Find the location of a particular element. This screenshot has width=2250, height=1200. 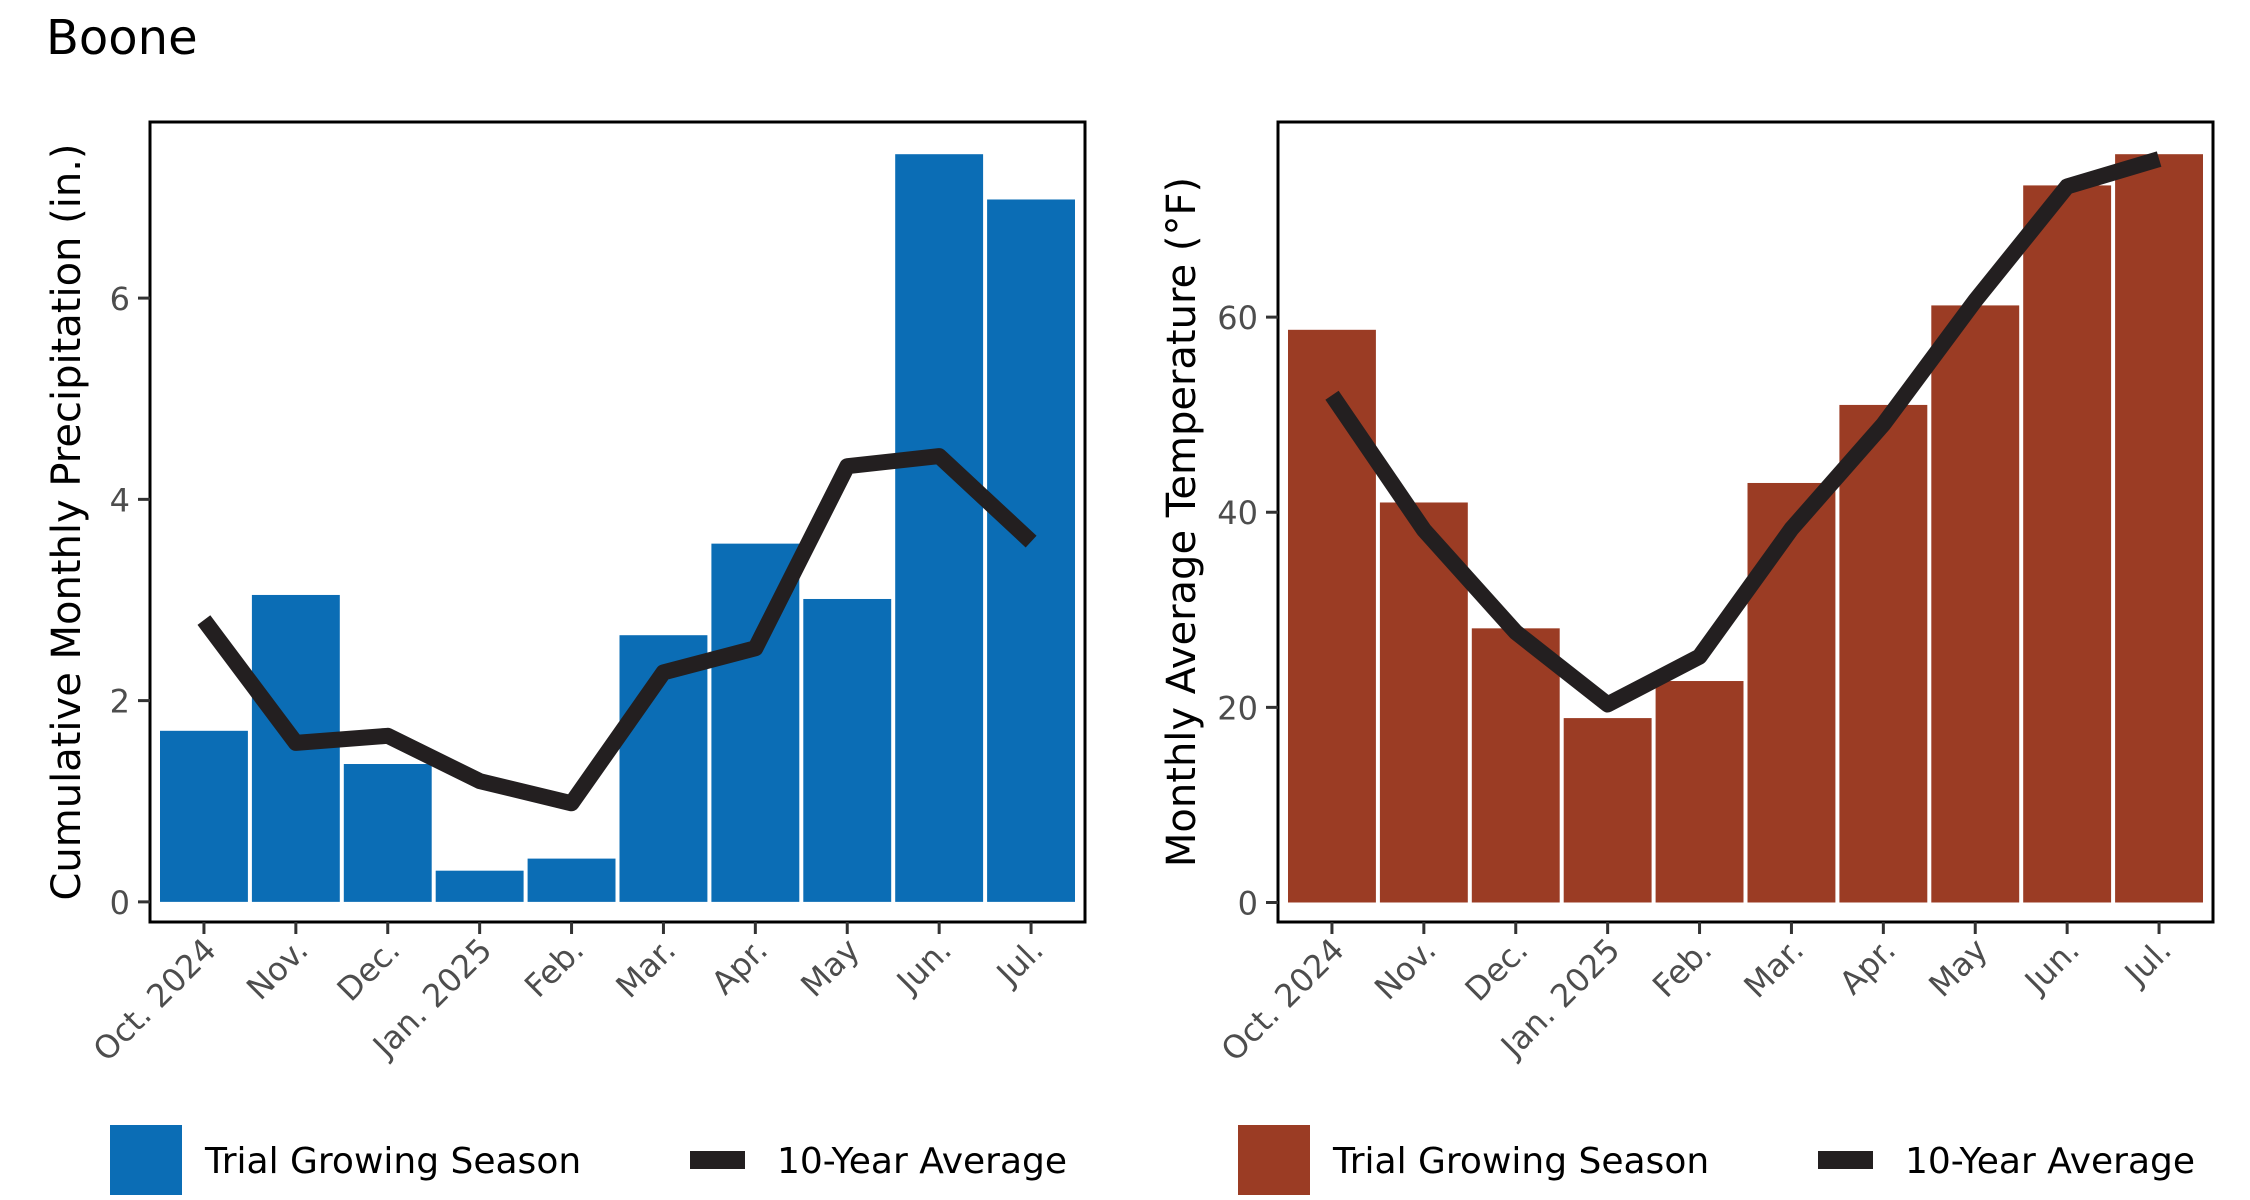

temperature-x-tick-label: May is located at coordinates (1958, 968).